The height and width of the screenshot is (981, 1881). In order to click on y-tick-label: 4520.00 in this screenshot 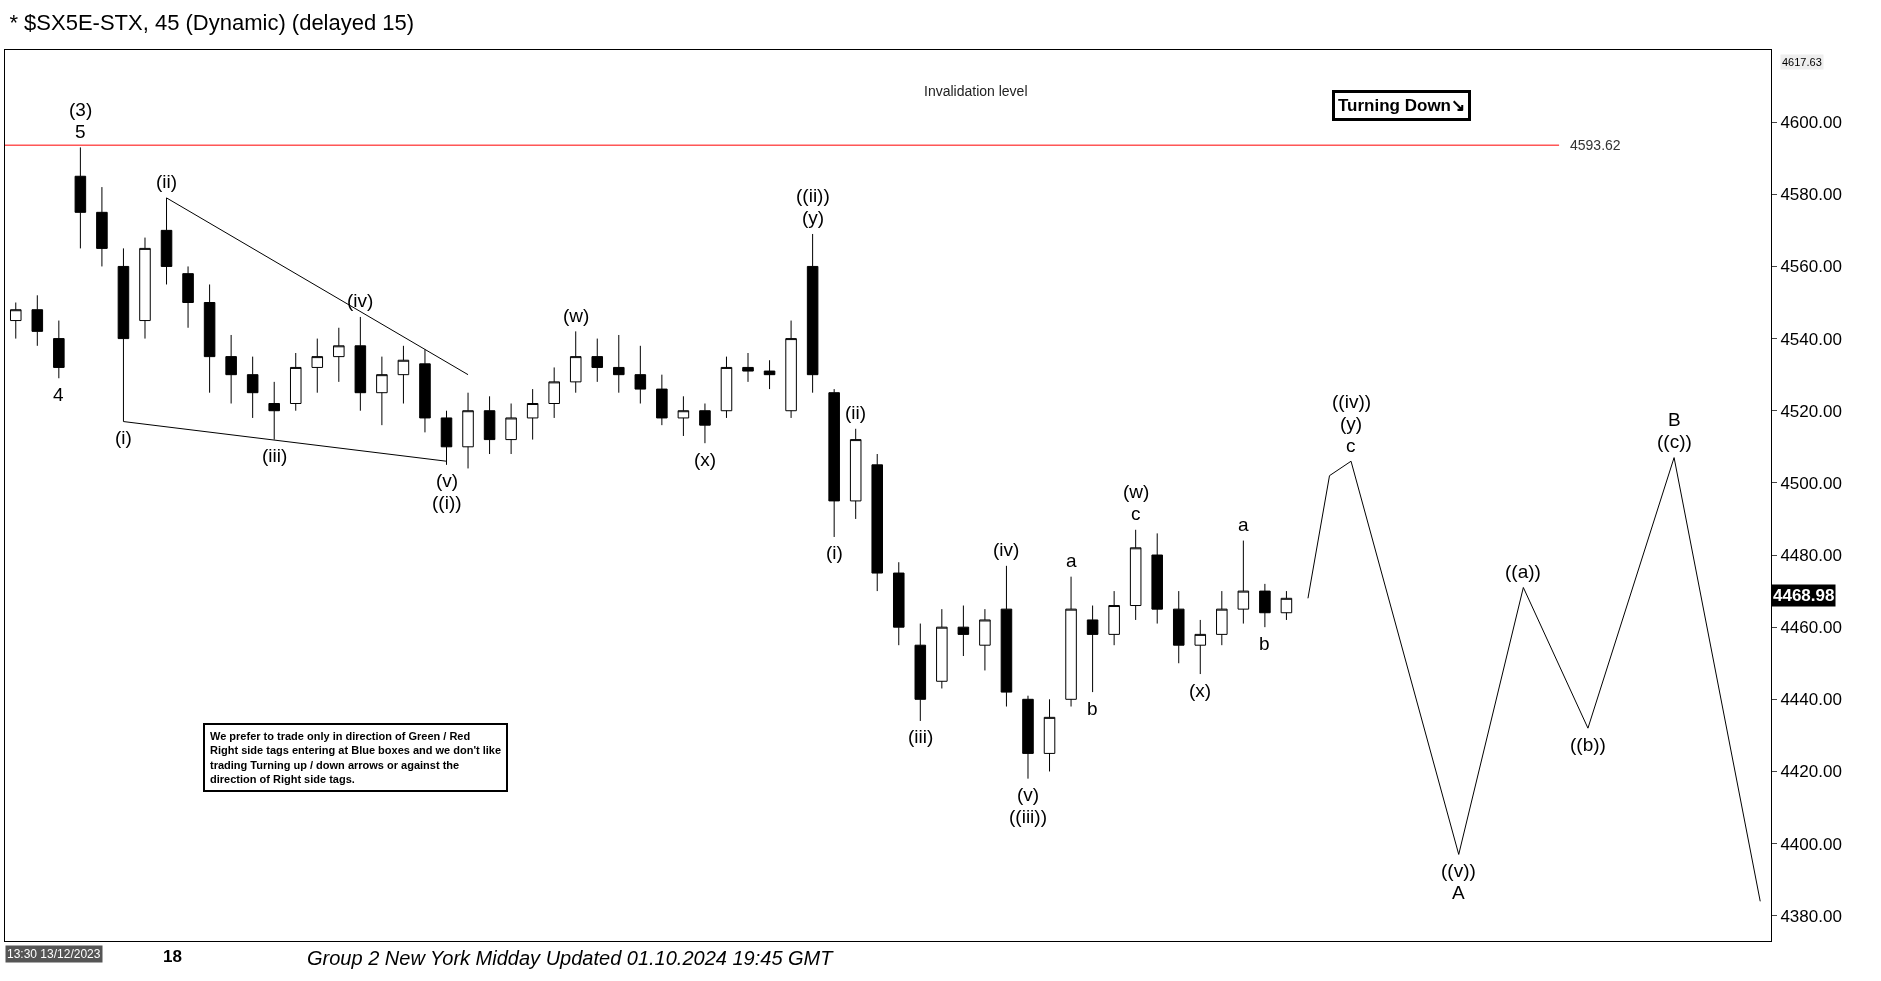, I will do `click(1811, 411)`.